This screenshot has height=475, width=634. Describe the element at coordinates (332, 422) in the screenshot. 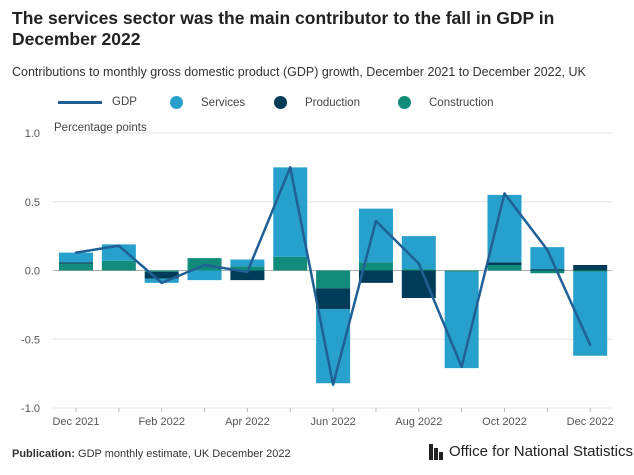

I see `x-tick-label: Jun 2022` at that location.